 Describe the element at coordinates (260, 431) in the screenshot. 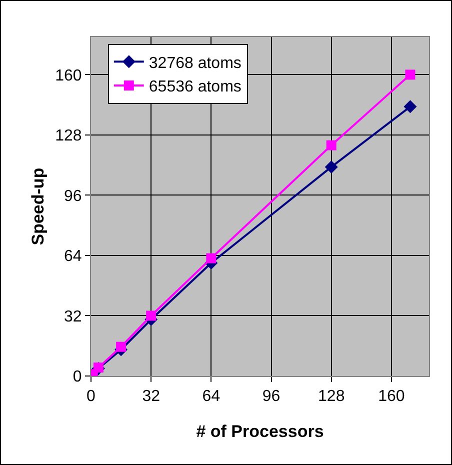

I see `x-axis-title: # of Processors` at that location.